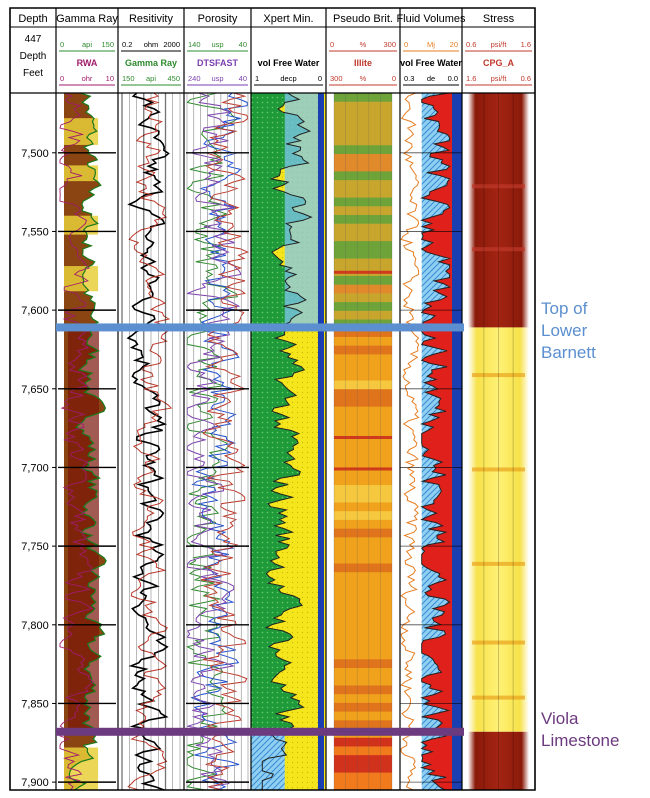  Describe the element at coordinates (410, 441) in the screenshot. I see `fluid-secondary-curve` at that location.